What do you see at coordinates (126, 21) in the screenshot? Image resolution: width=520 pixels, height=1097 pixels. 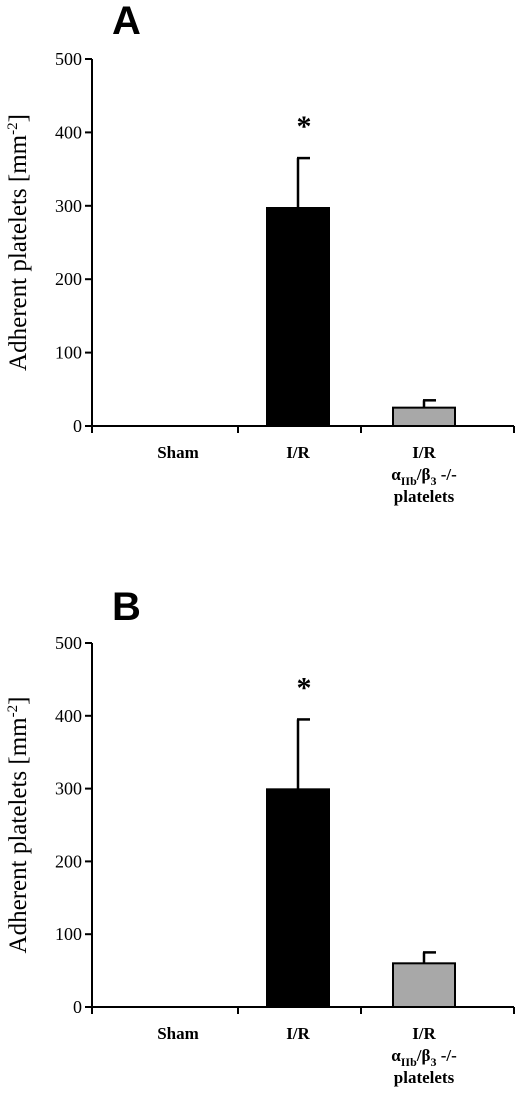 I see `panel-label: A` at bounding box center [126, 21].